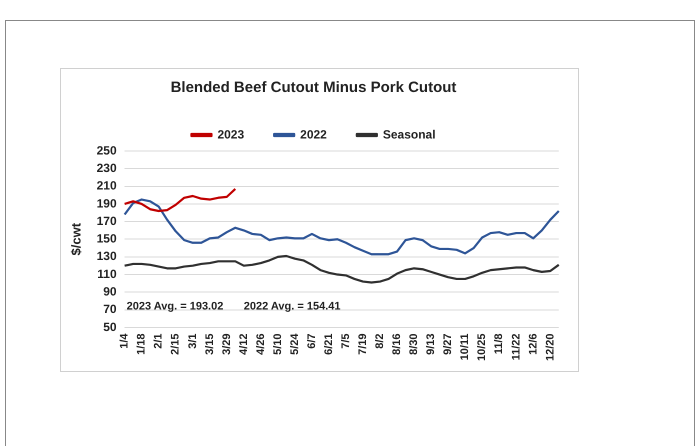 This screenshot has height=446, width=699. I want to click on legend-label: 2023, so click(230, 134).